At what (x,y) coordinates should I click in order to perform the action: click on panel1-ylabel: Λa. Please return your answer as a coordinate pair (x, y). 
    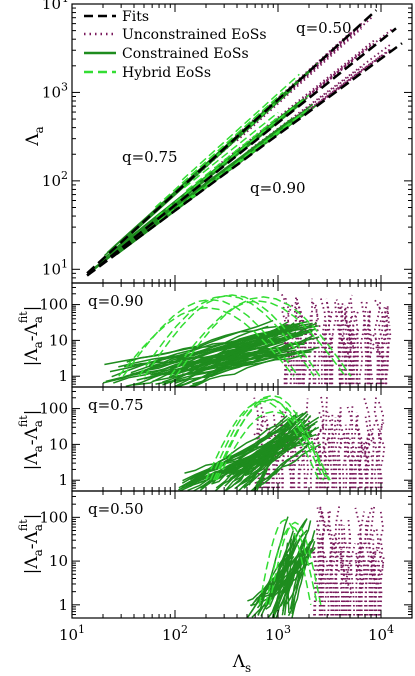
    Looking at the image, I should click on (34, 136).